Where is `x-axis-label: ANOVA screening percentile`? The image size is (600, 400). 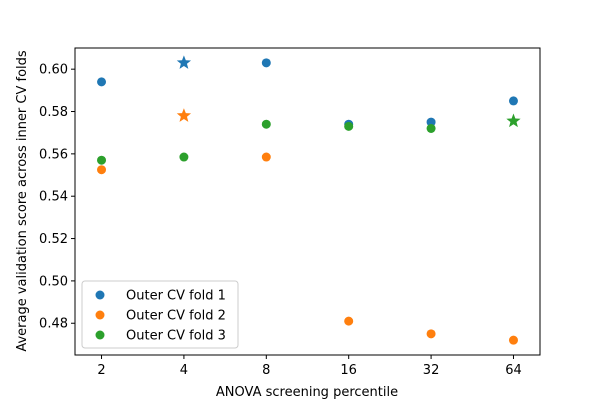 x-axis-label: ANOVA screening percentile is located at coordinates (307, 392).